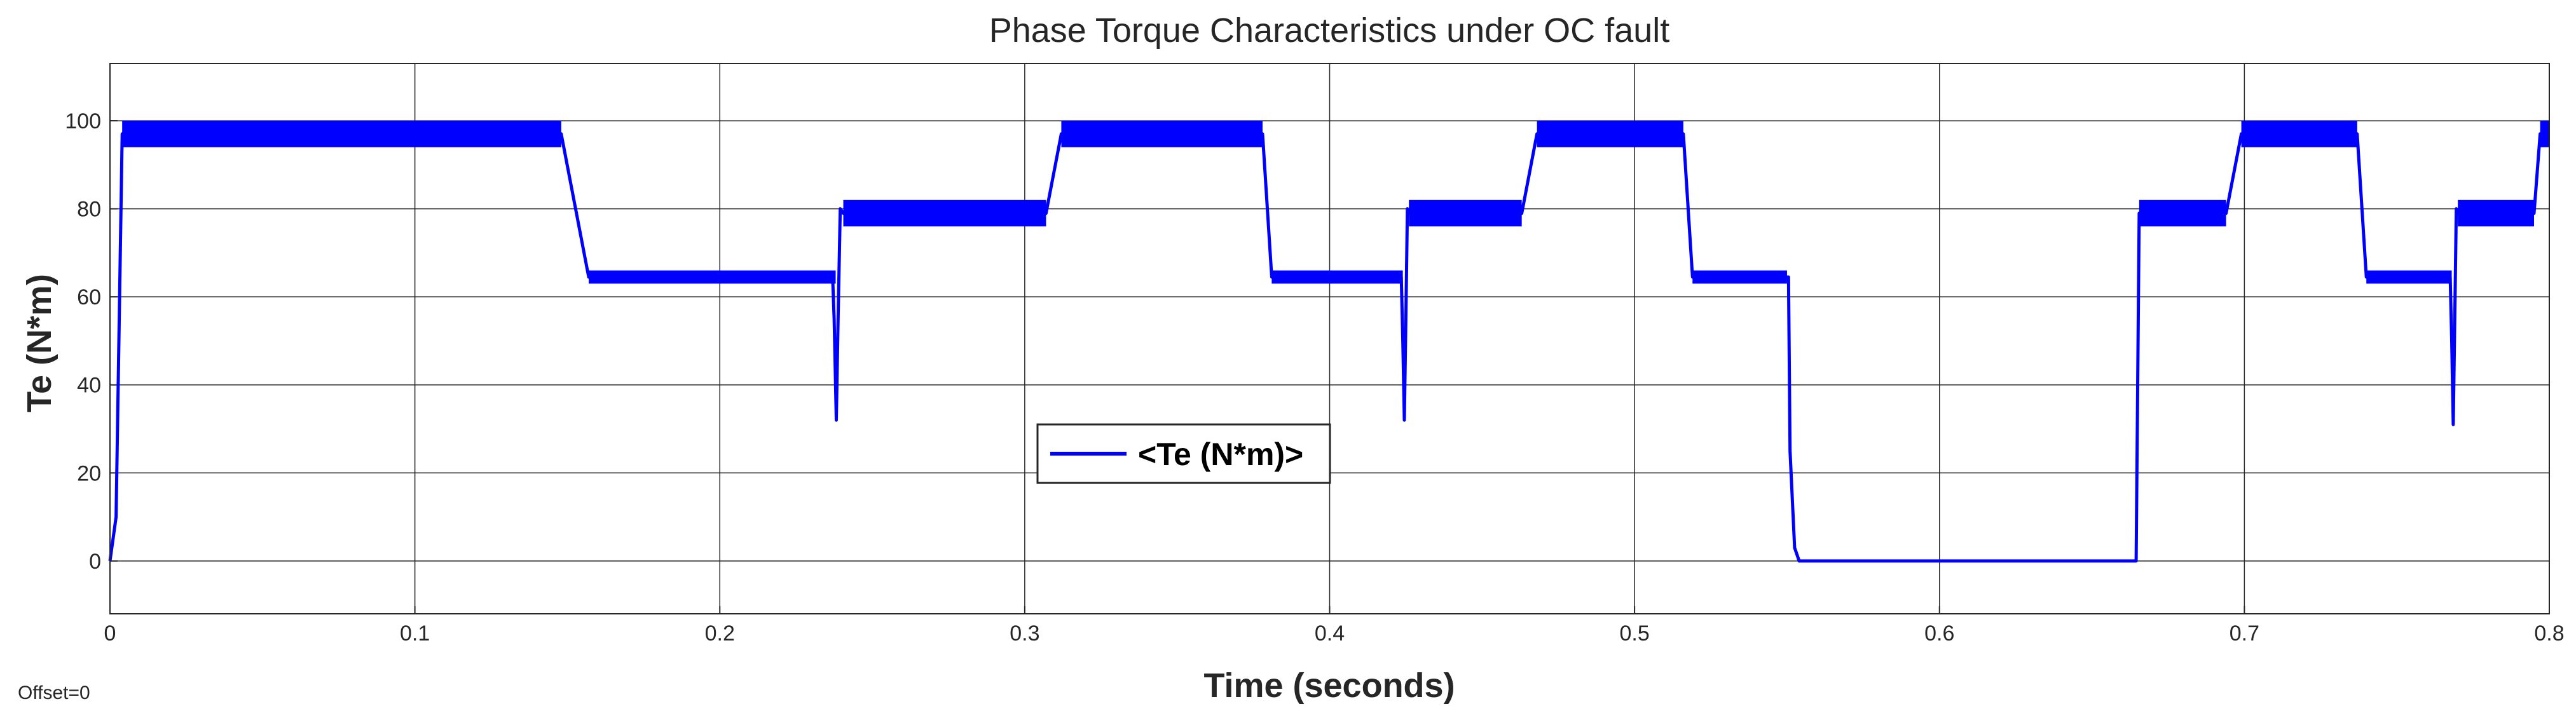 This screenshot has width=2576, height=718. Describe the element at coordinates (1939, 633) in the screenshot. I see `x-tick-label: 0.6` at that location.